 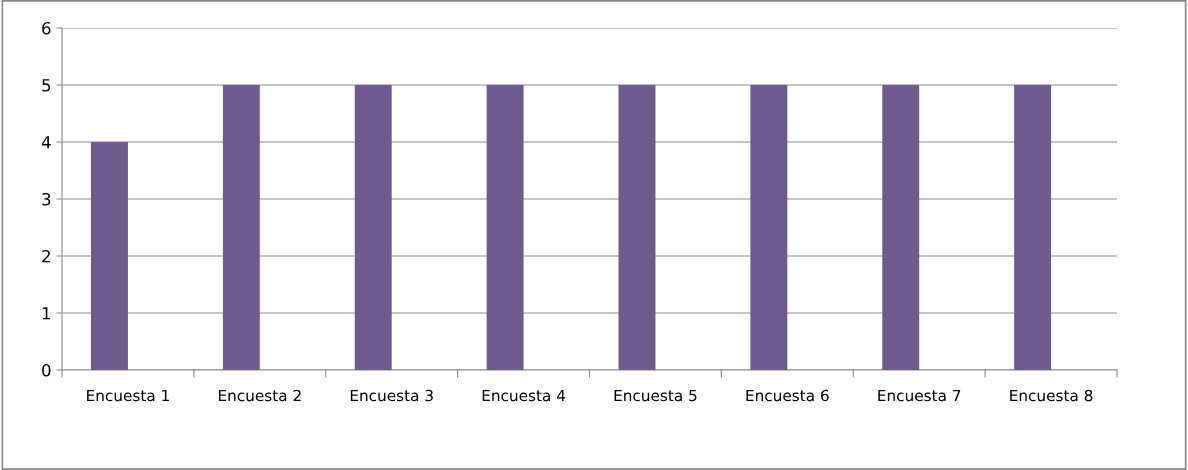 What do you see at coordinates (46, 142) in the screenshot?
I see `y-tick-label: 4` at bounding box center [46, 142].